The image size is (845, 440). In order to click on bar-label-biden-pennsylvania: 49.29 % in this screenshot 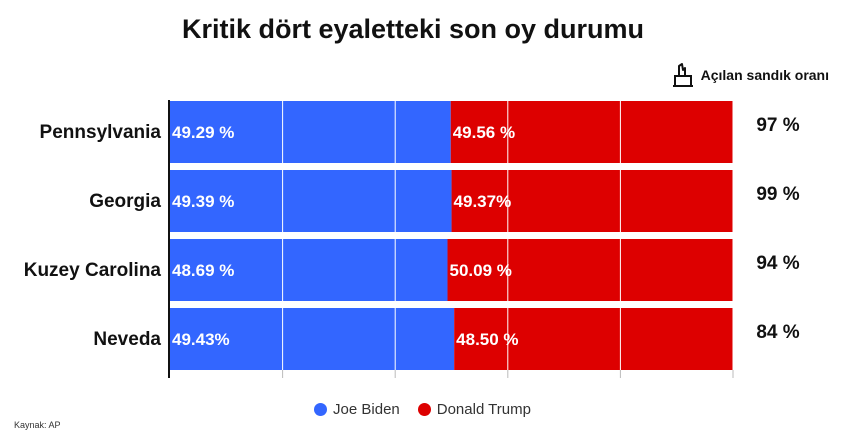, I will do `click(203, 132)`.